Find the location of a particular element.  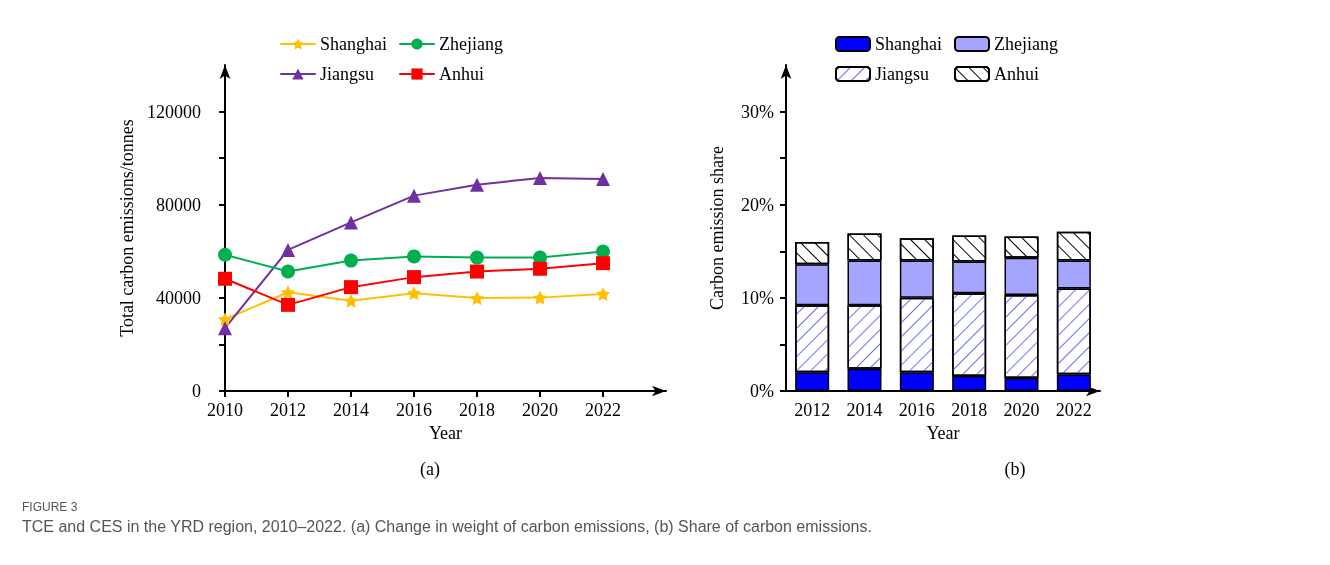

y-tick-label: 10% is located at coordinates (757, 297).